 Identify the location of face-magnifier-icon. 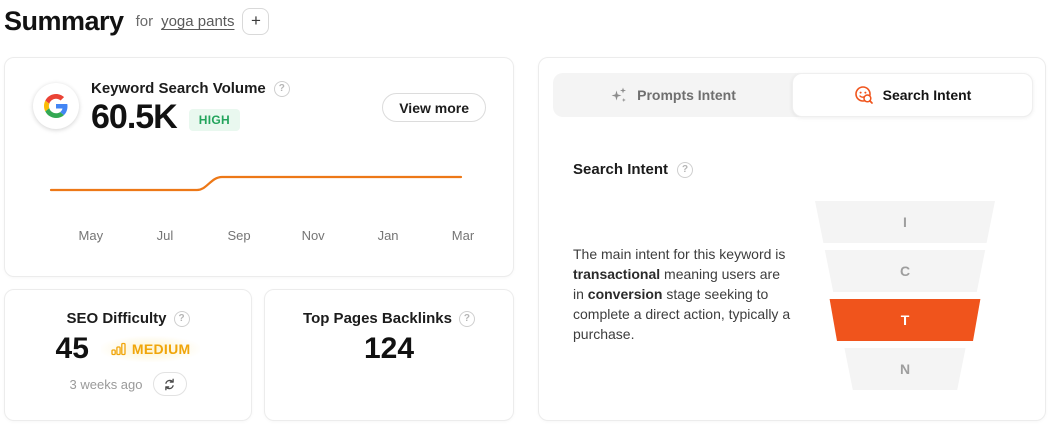
(863, 95).